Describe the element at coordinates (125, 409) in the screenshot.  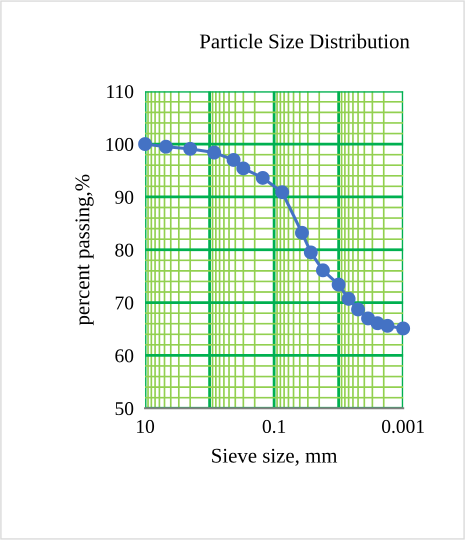
I see `y-tick-label: 50` at that location.